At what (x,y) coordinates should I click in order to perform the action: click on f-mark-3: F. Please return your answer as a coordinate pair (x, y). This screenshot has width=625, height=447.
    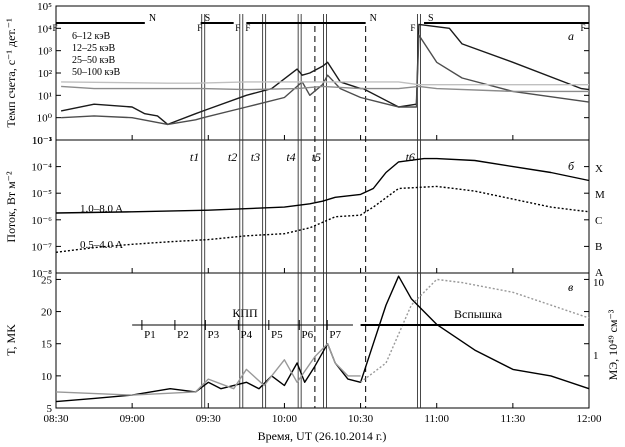
    Looking at the image, I should click on (247, 28).